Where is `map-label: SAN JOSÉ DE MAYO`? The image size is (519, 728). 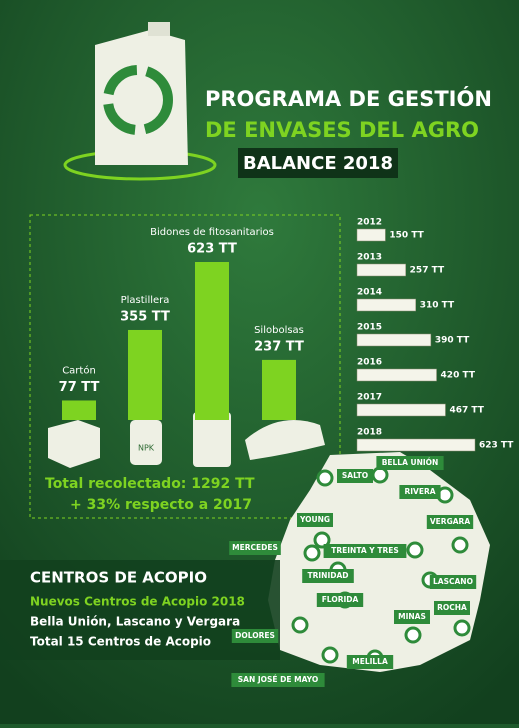
map-label: SAN JOSÉ DE MAYO is located at coordinates (278, 679).